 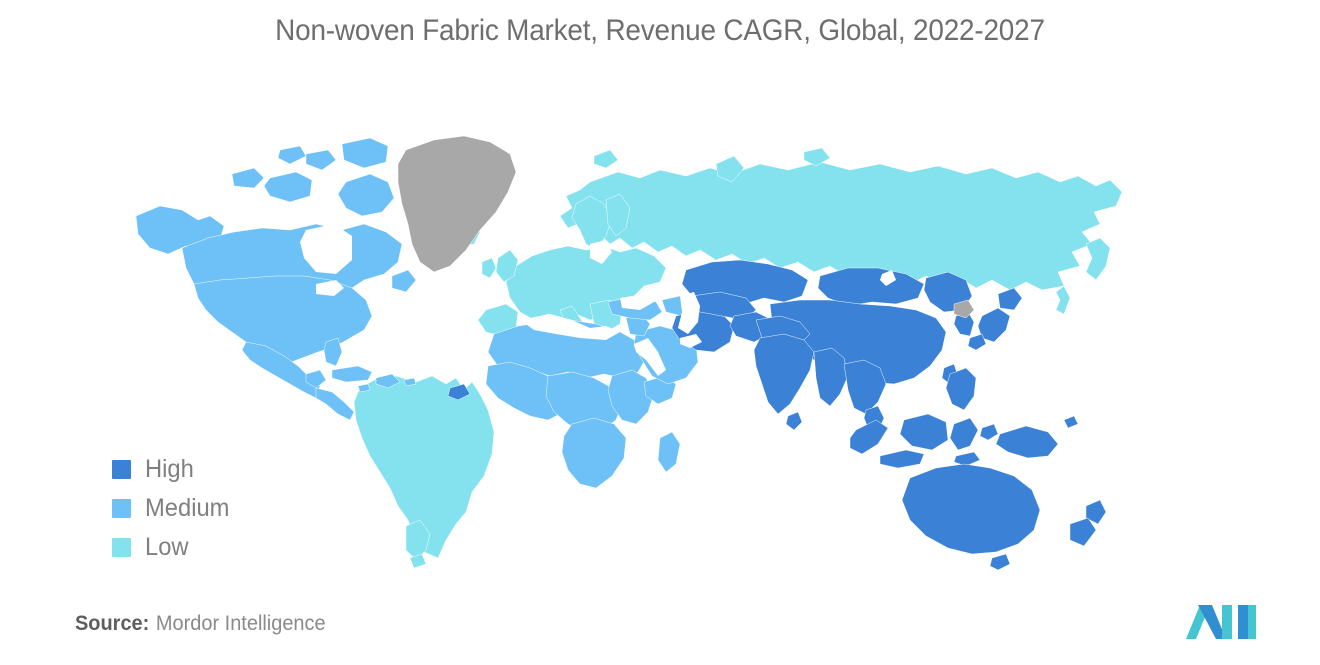 I want to click on region-java, so click(x=902, y=459).